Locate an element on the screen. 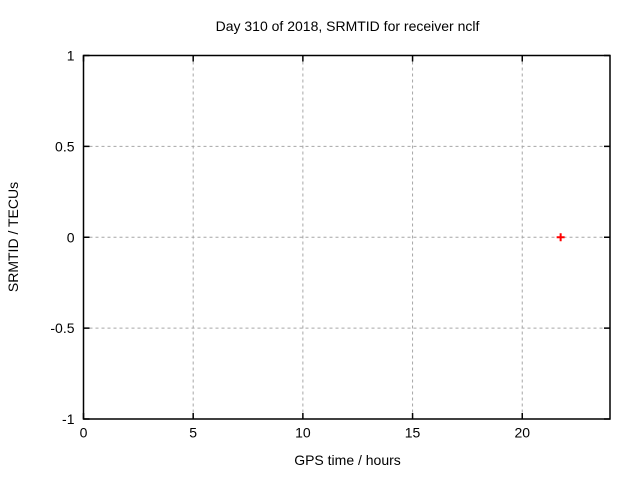 Image resolution: width=640 pixels, height=480 pixels. y-tick-label: 0.5 is located at coordinates (65, 146).